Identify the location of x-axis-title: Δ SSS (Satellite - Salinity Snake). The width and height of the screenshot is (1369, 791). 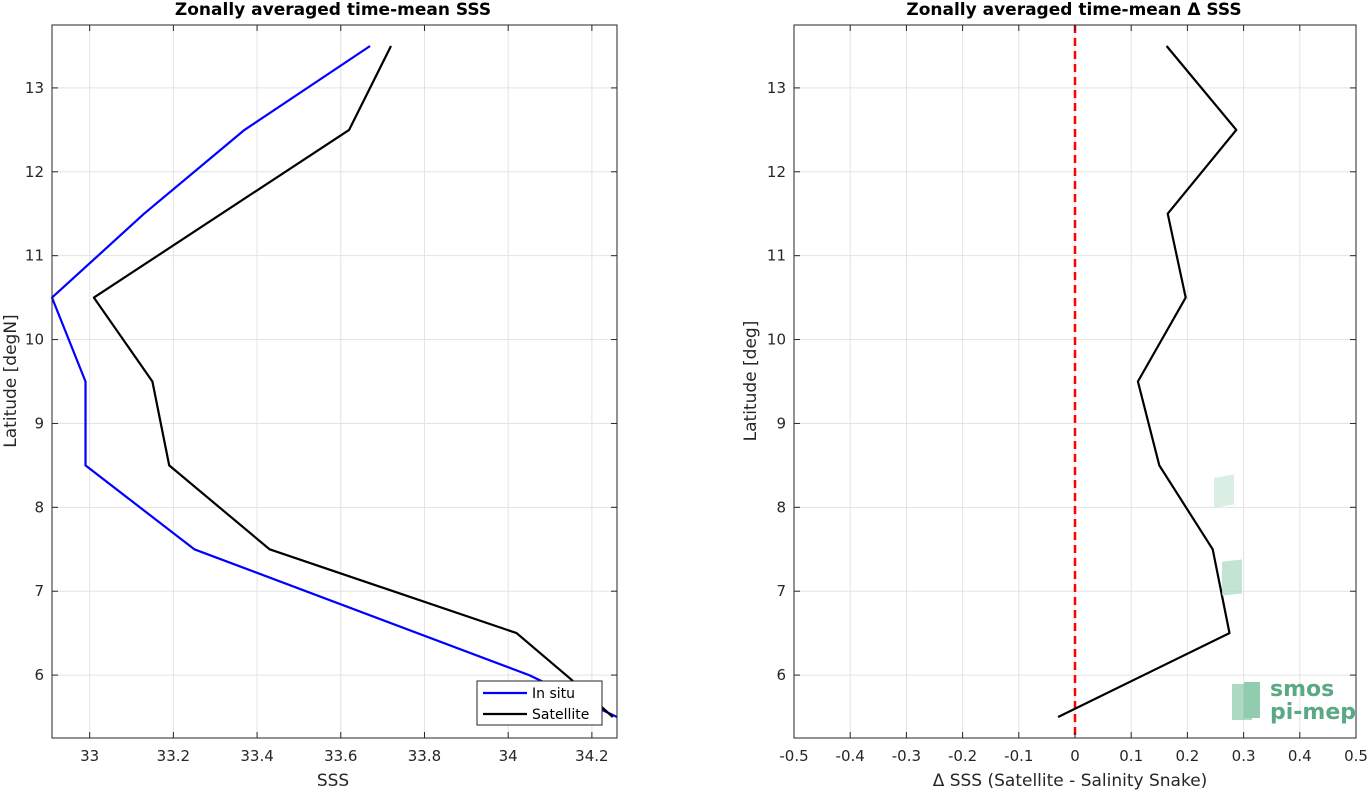
(1070, 781).